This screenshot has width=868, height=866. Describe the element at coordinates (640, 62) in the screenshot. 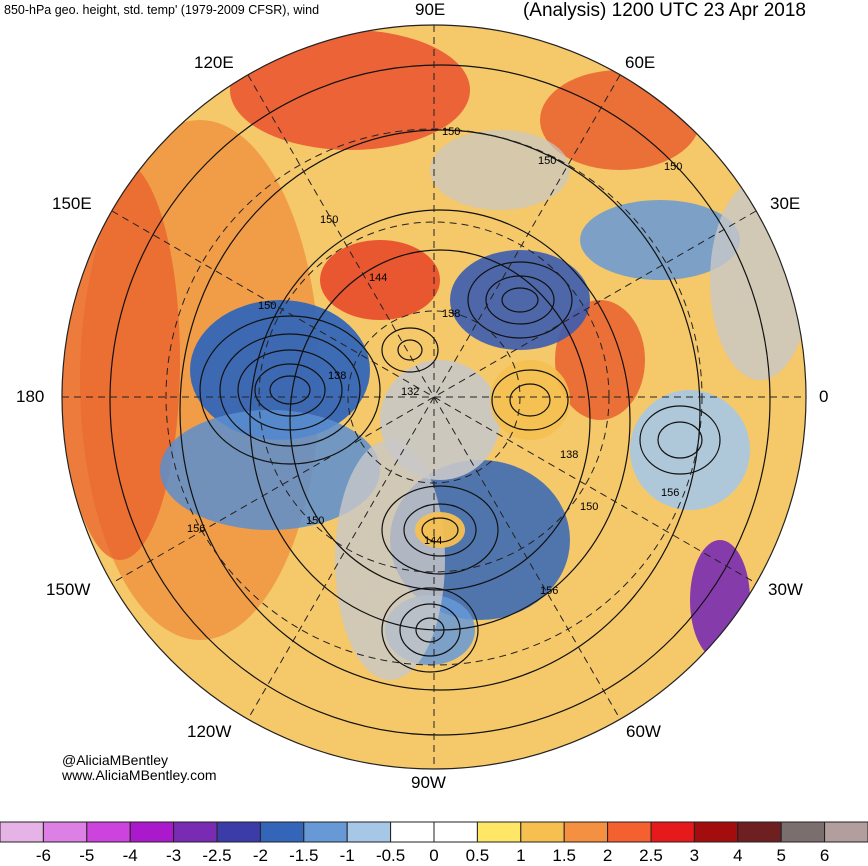

I see `lon-label-60e: 60E` at that location.